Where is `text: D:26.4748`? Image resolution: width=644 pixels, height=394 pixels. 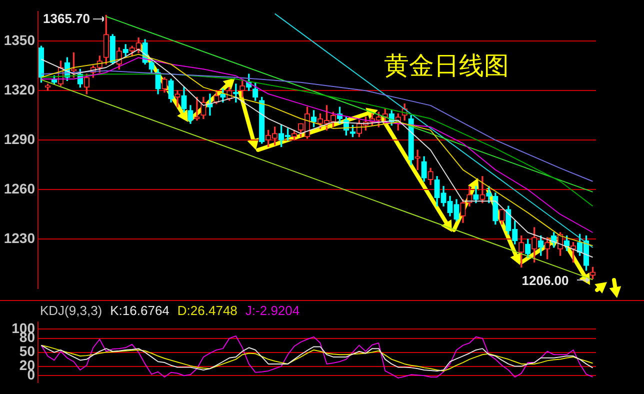
text: D:26.4748 is located at coordinates (207, 310).